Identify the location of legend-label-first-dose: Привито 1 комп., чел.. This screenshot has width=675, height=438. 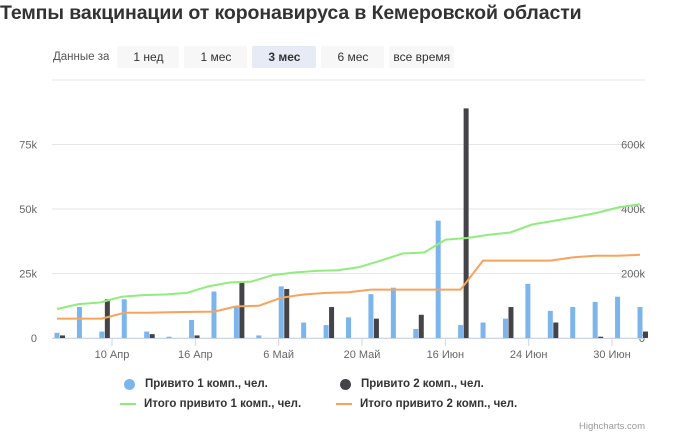
(206, 384).